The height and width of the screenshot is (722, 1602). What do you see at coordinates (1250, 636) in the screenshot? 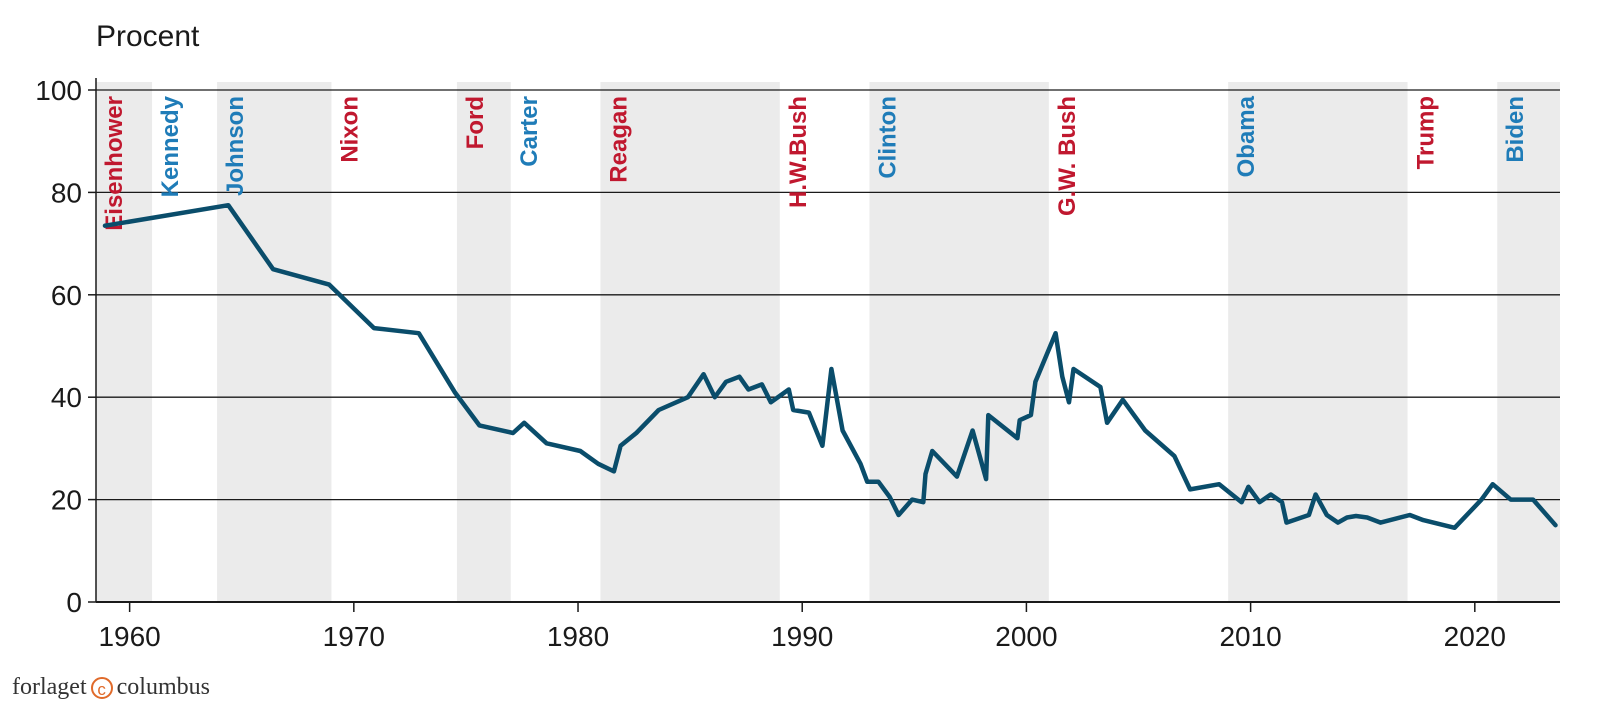
I see `x-tick-label: 2010` at bounding box center [1250, 636].